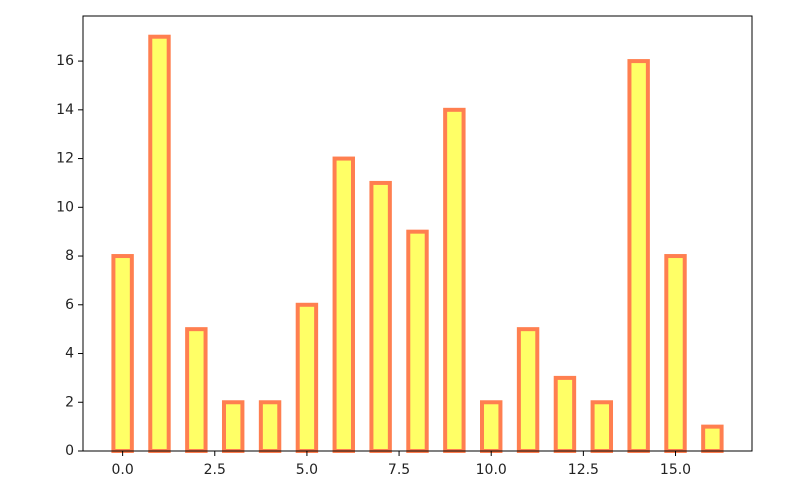  I want to click on x-tick-label: 5.0, so click(307, 470).